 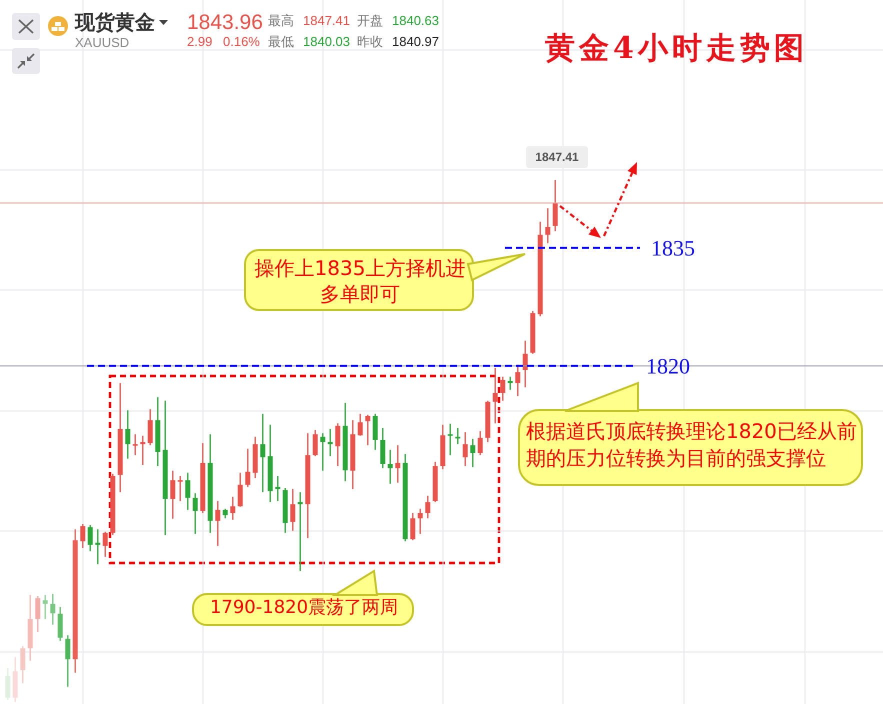 I want to click on text: 1840.63, so click(x=415, y=20).